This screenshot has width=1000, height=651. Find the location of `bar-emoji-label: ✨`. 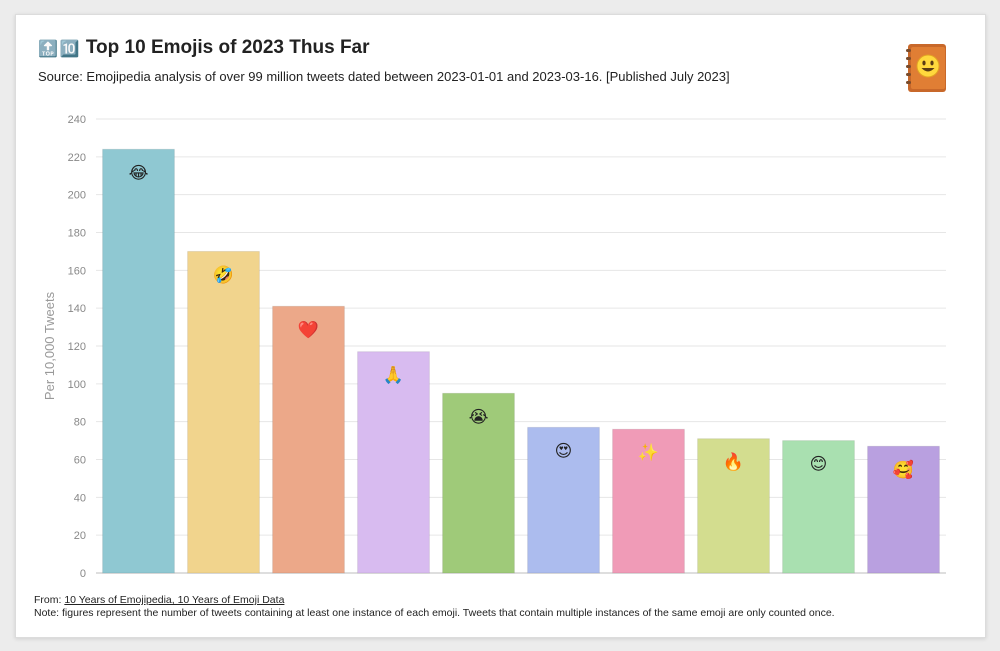

bar-emoji-label: ✨ is located at coordinates (648, 453).